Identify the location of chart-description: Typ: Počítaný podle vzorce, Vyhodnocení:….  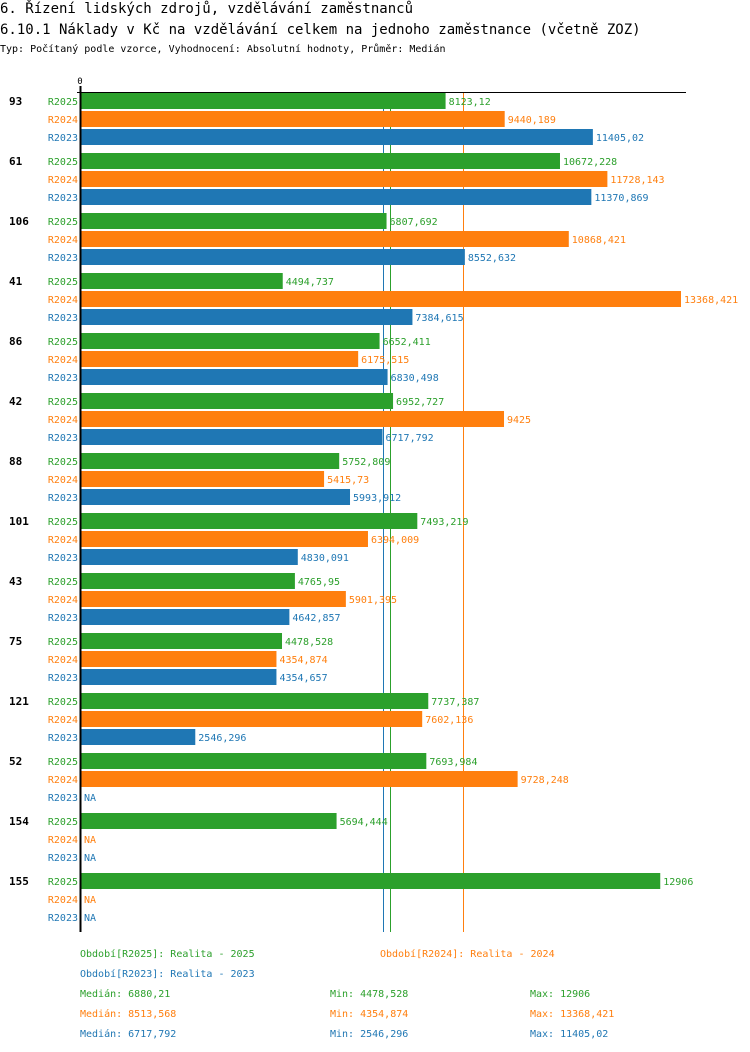
(223, 49).